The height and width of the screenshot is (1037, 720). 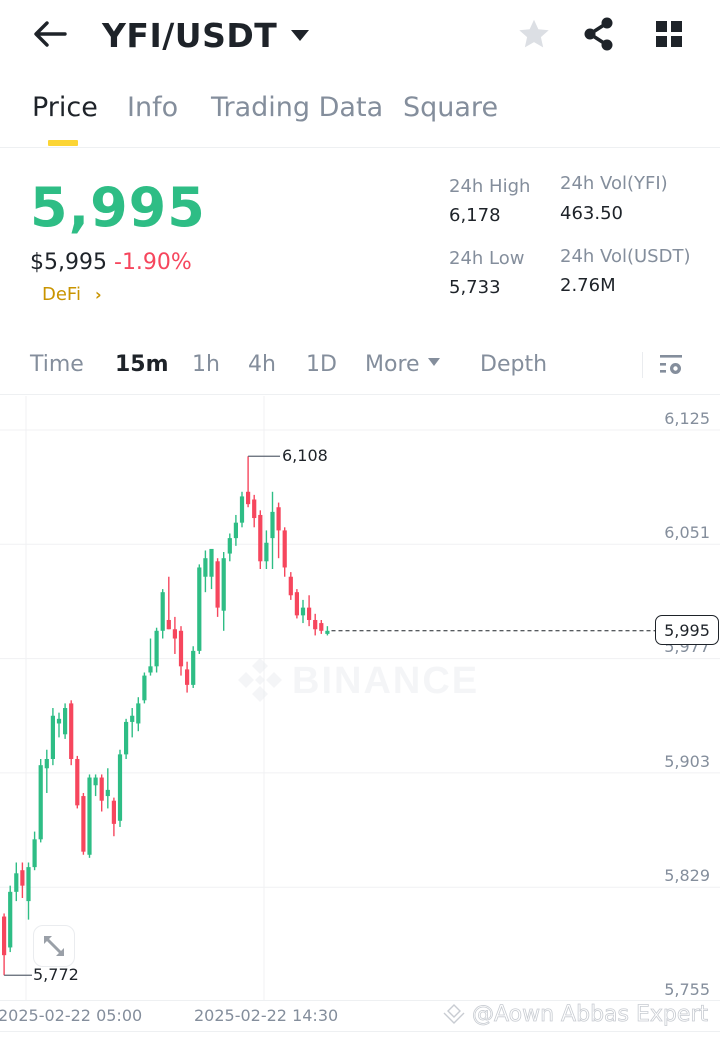 I want to click on back-arrow-icon, so click(x=50, y=34).